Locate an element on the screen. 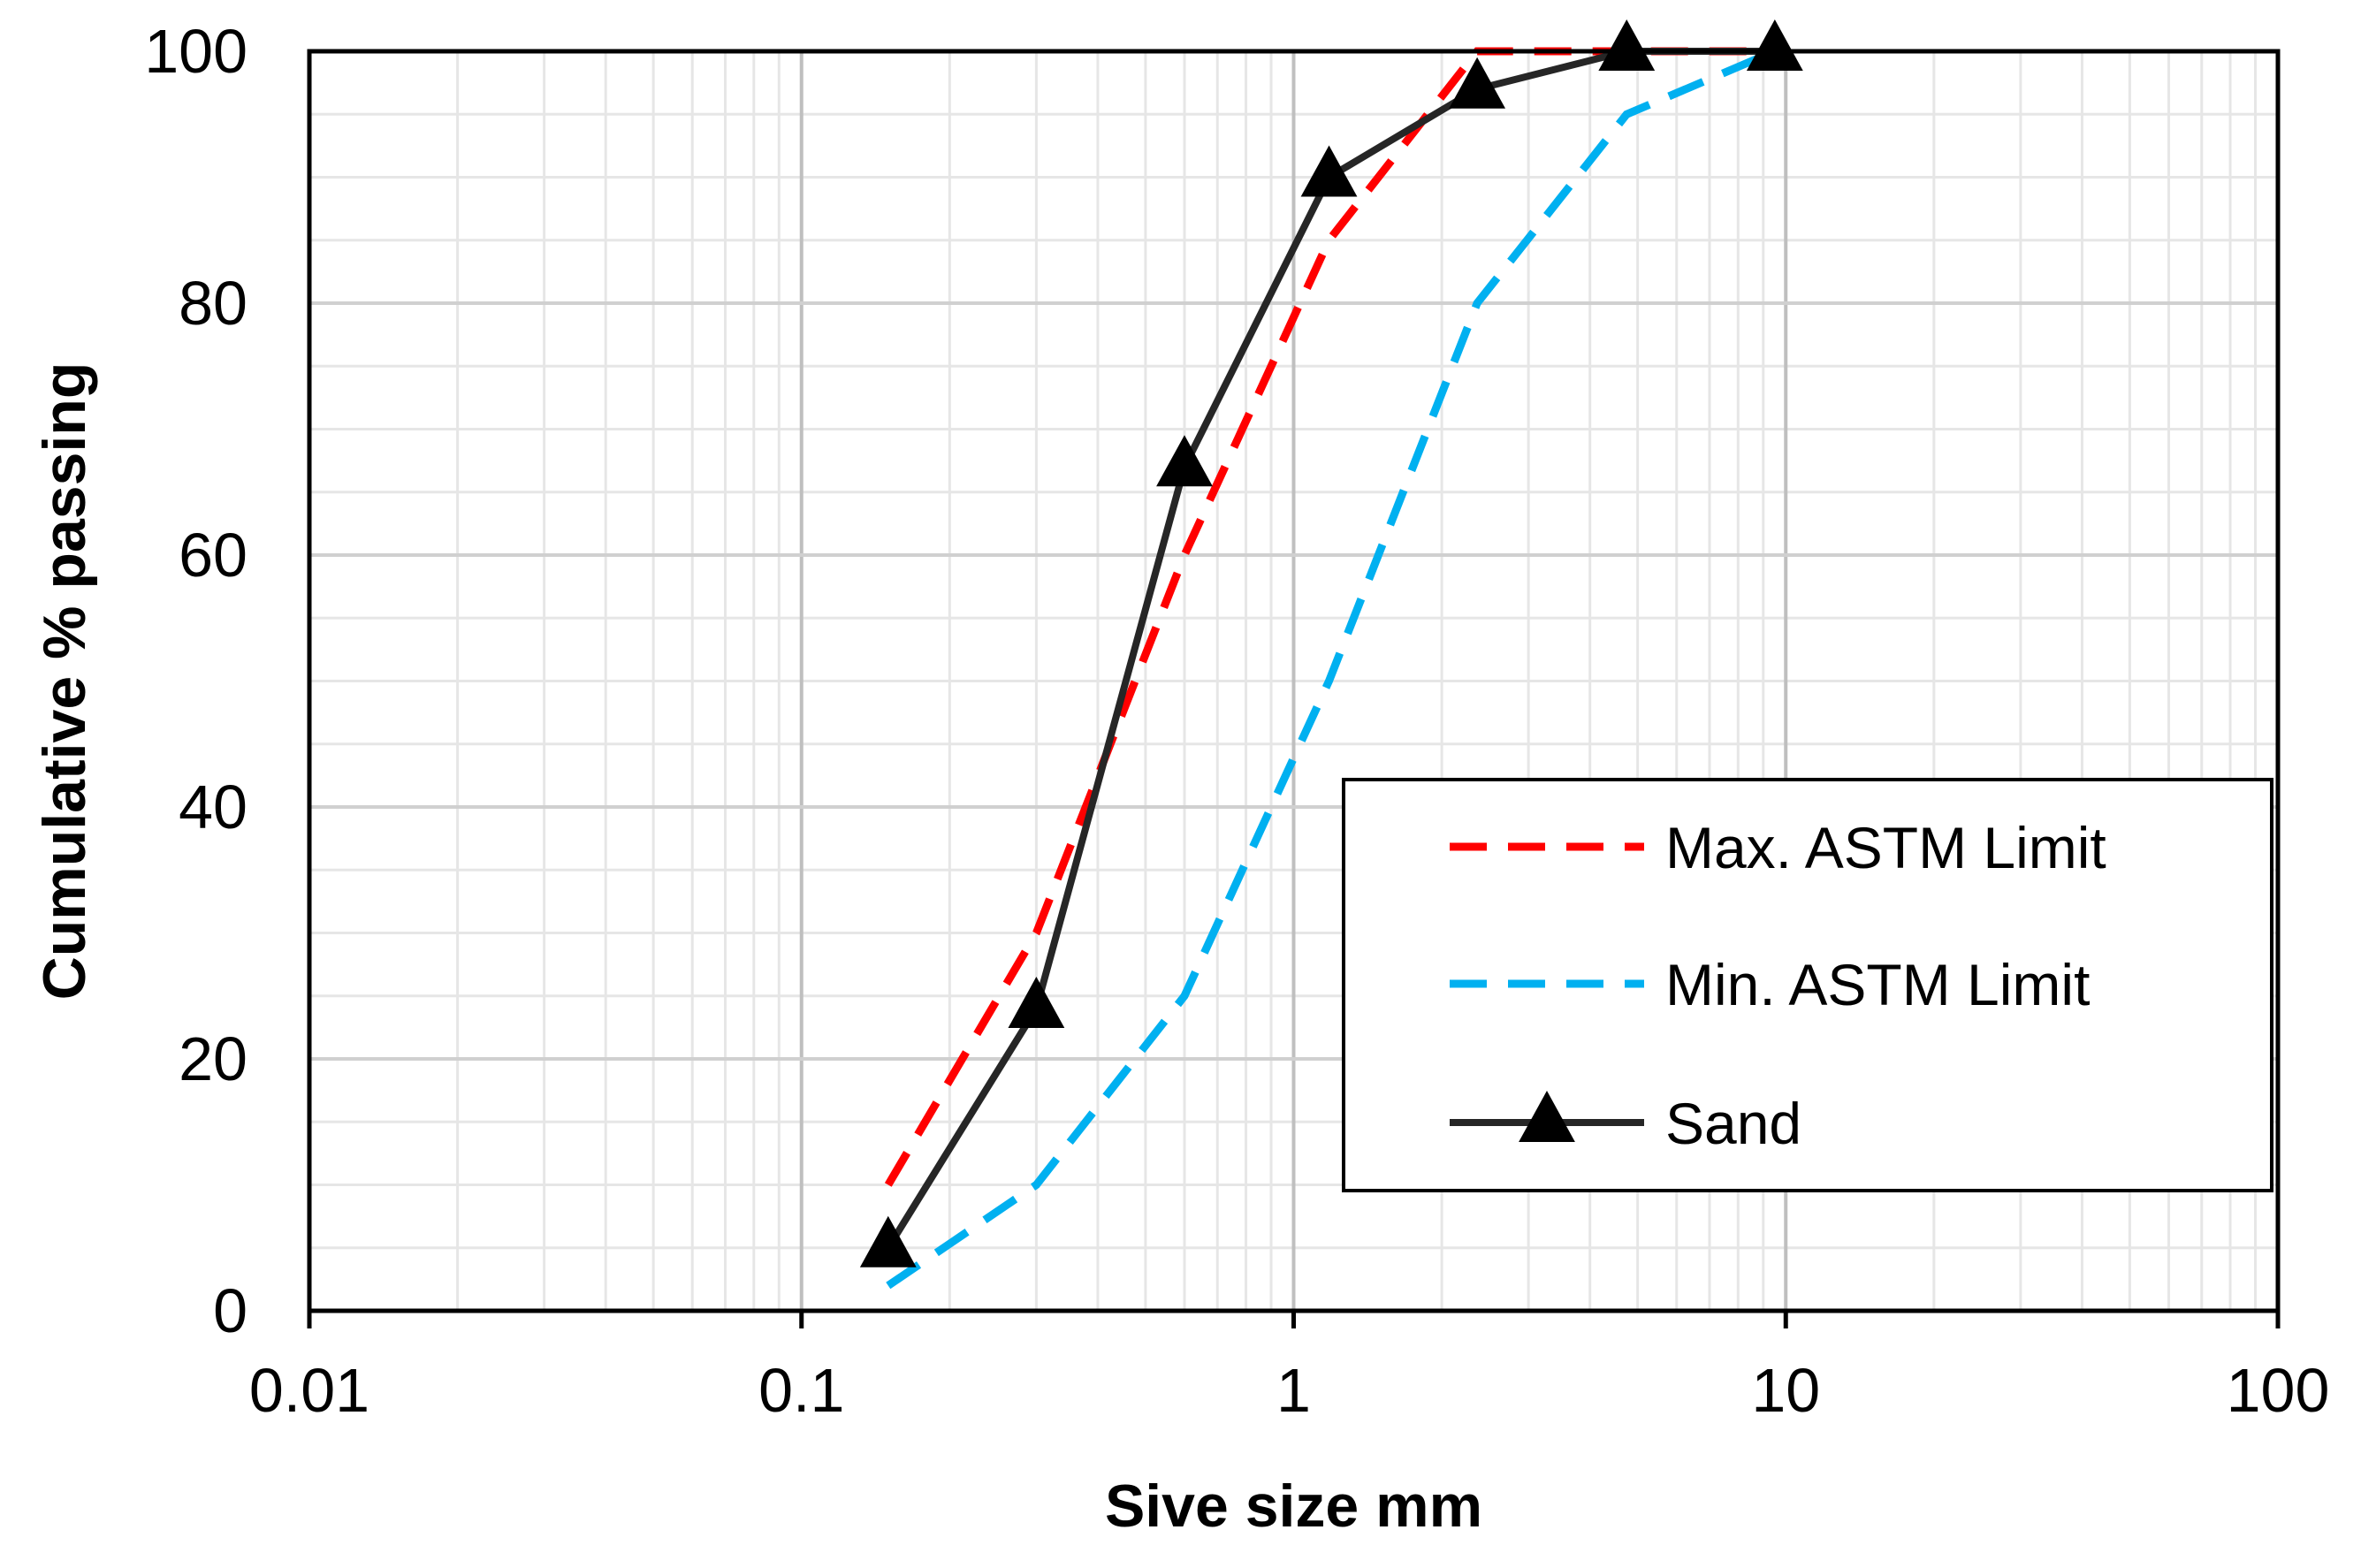 The image size is (2361, 1568). x-tick-label: 1 is located at coordinates (1293, 1390).